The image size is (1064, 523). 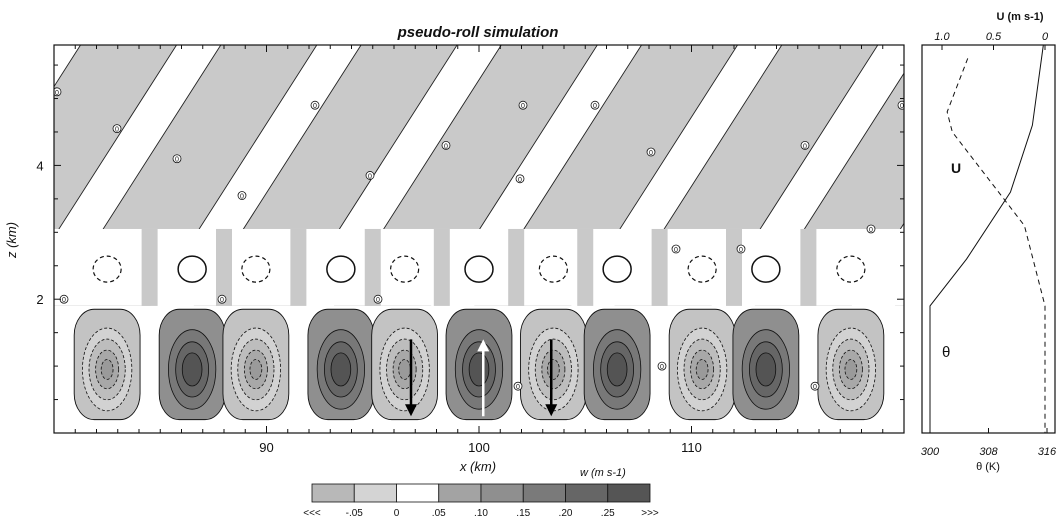 I want to click on chart-title: pseudo-roll simulation, so click(x=478, y=32).